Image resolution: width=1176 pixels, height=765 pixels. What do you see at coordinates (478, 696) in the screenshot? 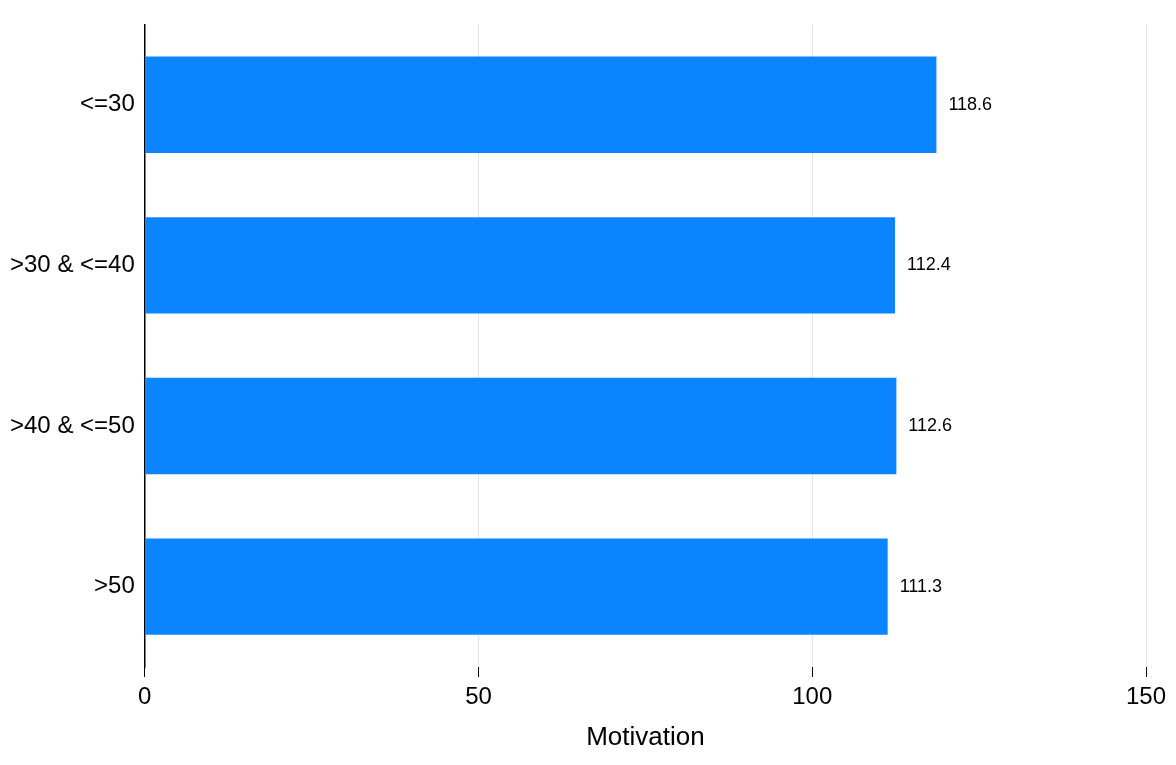
I see `x-tick-label: 50` at bounding box center [478, 696].